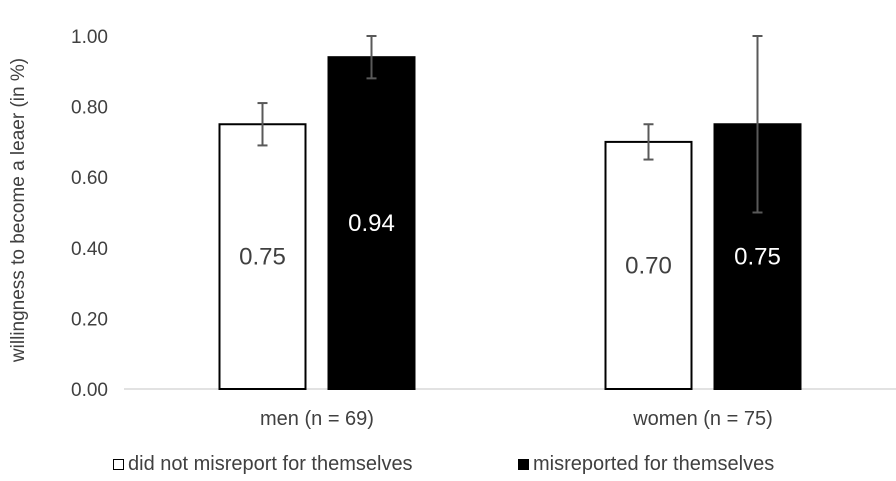 Image resolution: width=896 pixels, height=481 pixels. What do you see at coordinates (648, 265) in the screenshot?
I see `bar-value-label: 0.70` at bounding box center [648, 265].